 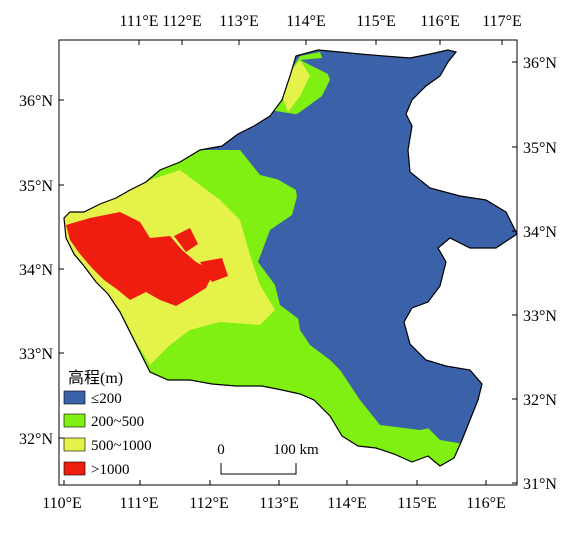 What do you see at coordinates (117, 422) in the screenshot?
I see `legend-label: 200~500` at bounding box center [117, 422].